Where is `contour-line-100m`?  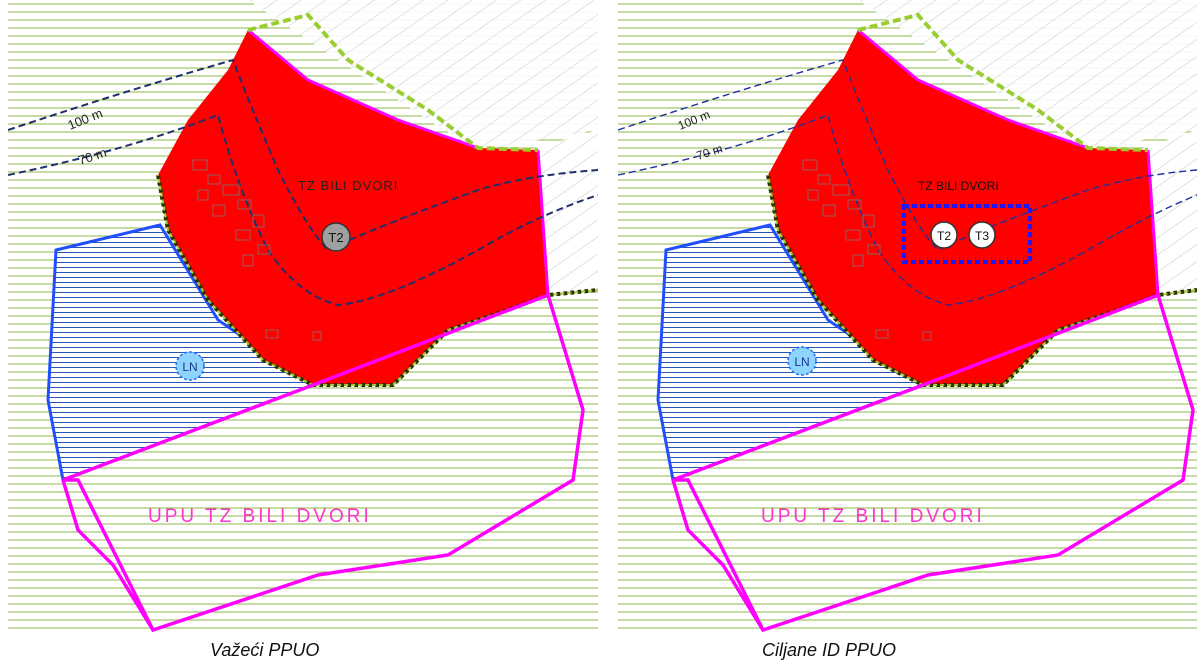
contour-line-100m is located at coordinates (303, 155).